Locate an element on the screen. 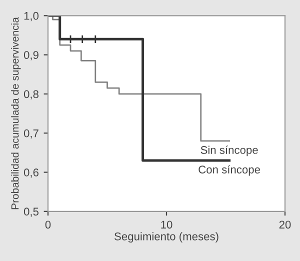 This screenshot has height=261, width=300. series-label: Sin síncope is located at coordinates (229, 151).